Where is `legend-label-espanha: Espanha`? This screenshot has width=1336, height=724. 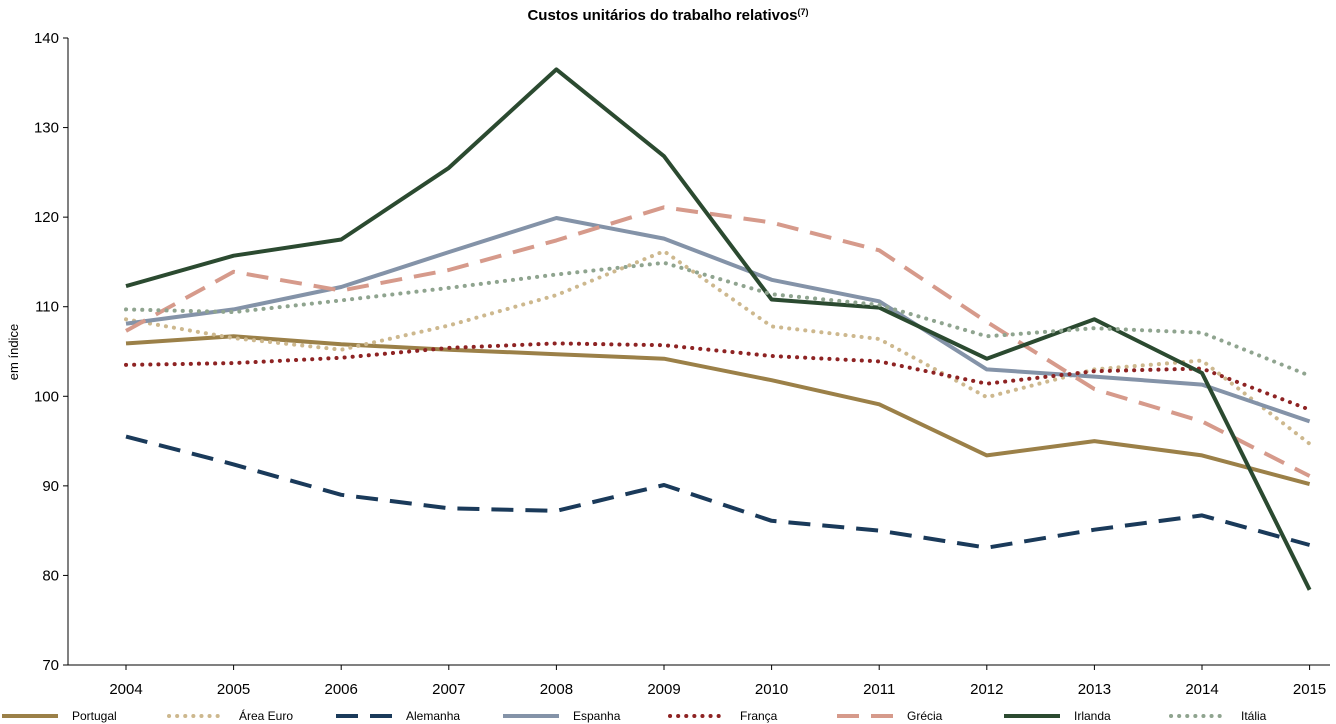
legend-label-espanha: Espanha is located at coordinates (597, 716).